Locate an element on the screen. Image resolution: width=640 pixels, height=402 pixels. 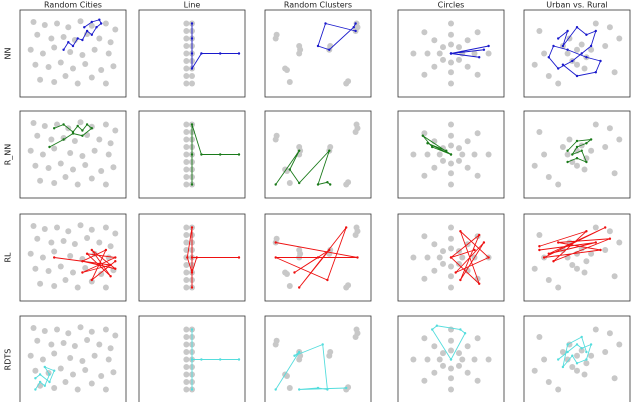
row-label: RL is located at coordinates (8, 257).